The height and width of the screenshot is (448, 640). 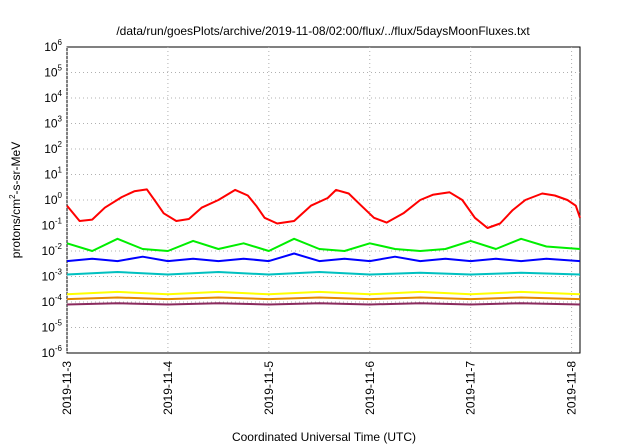 I want to click on y-tick-label: 10⁰, so click(x=53, y=199).